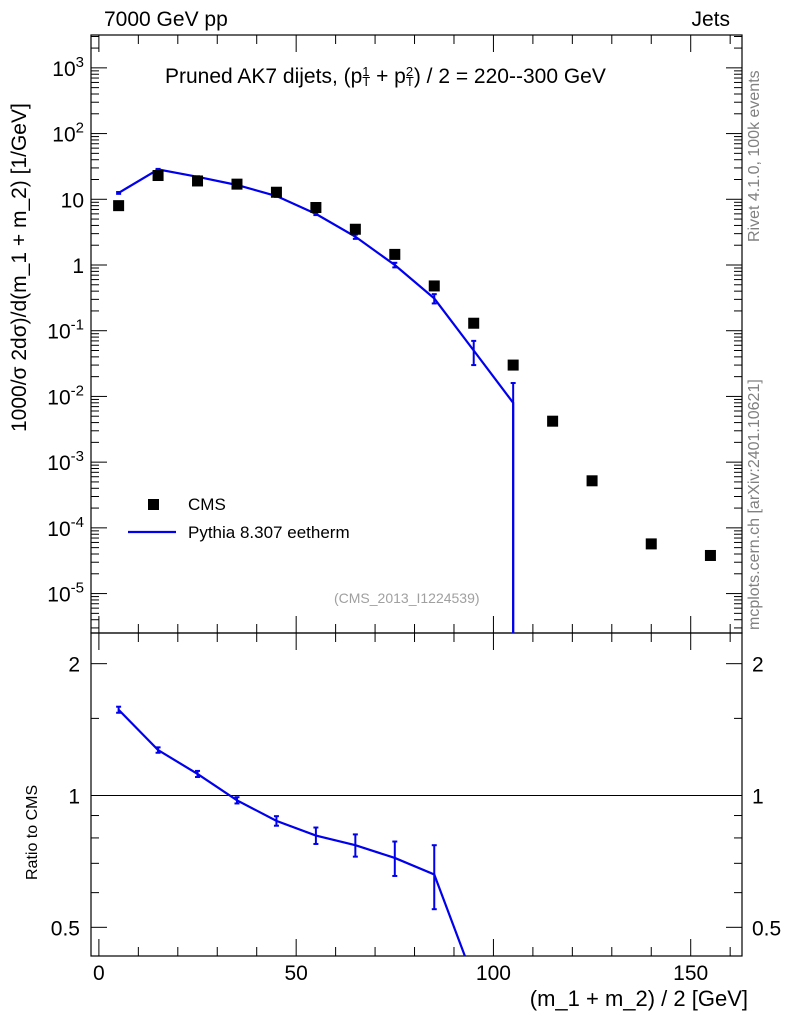 The height and width of the screenshot is (1024, 786). What do you see at coordinates (269, 532) in the screenshot?
I see `legend-label-pythia: Pythia 8.307 eetherm` at bounding box center [269, 532].